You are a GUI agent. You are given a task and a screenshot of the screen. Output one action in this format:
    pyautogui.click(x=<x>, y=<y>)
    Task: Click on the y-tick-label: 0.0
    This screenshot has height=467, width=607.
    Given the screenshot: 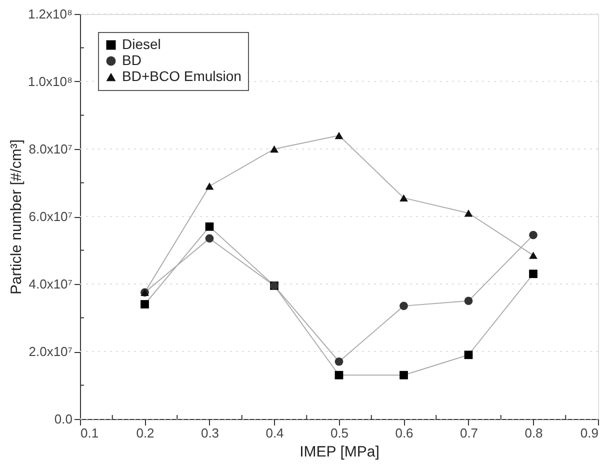 What is the action you would take?
    pyautogui.click(x=63, y=419)
    